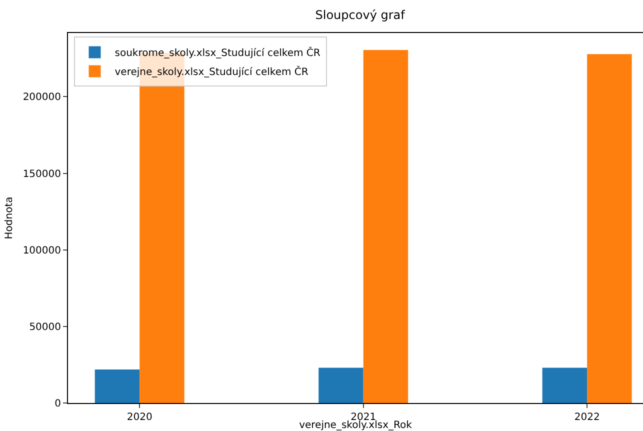 The height and width of the screenshot is (431, 643). I want to click on x-axis-title: verejne_skoly.xlsx_Rok, so click(355, 425).